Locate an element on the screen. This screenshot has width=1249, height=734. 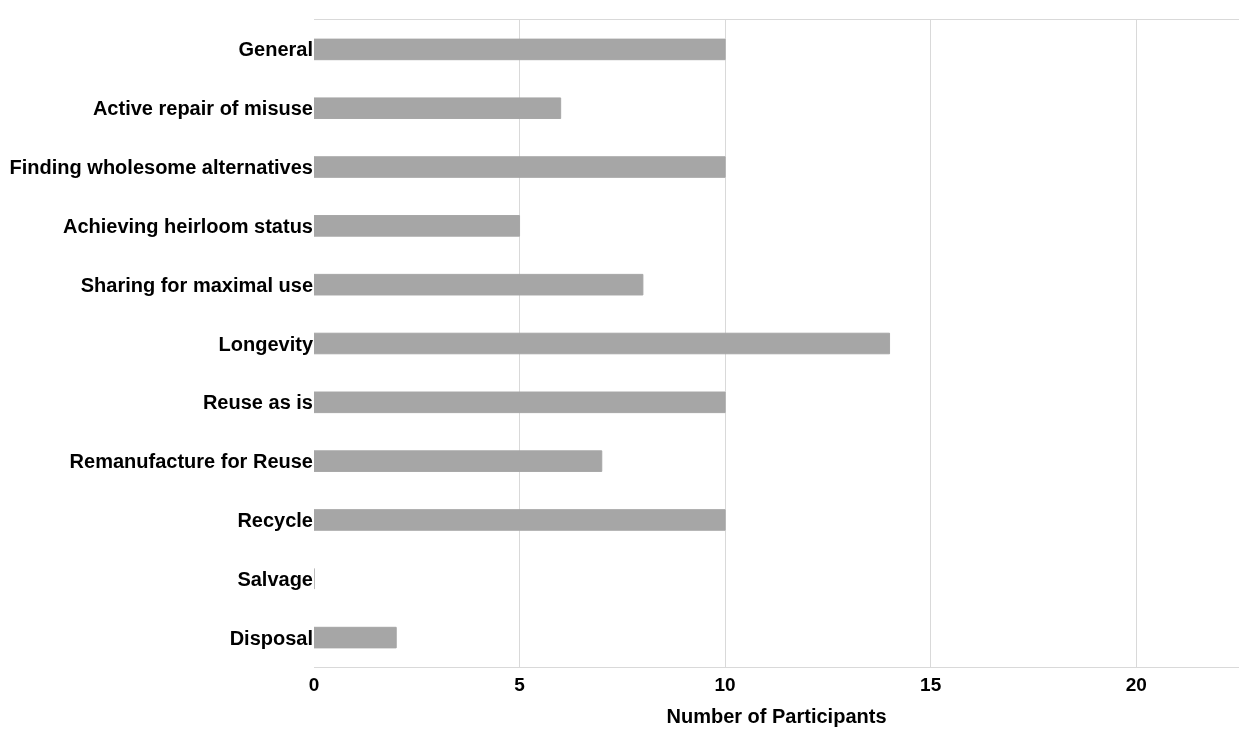
y-tick-label: Active repair of misuse is located at coordinates (202, 108).